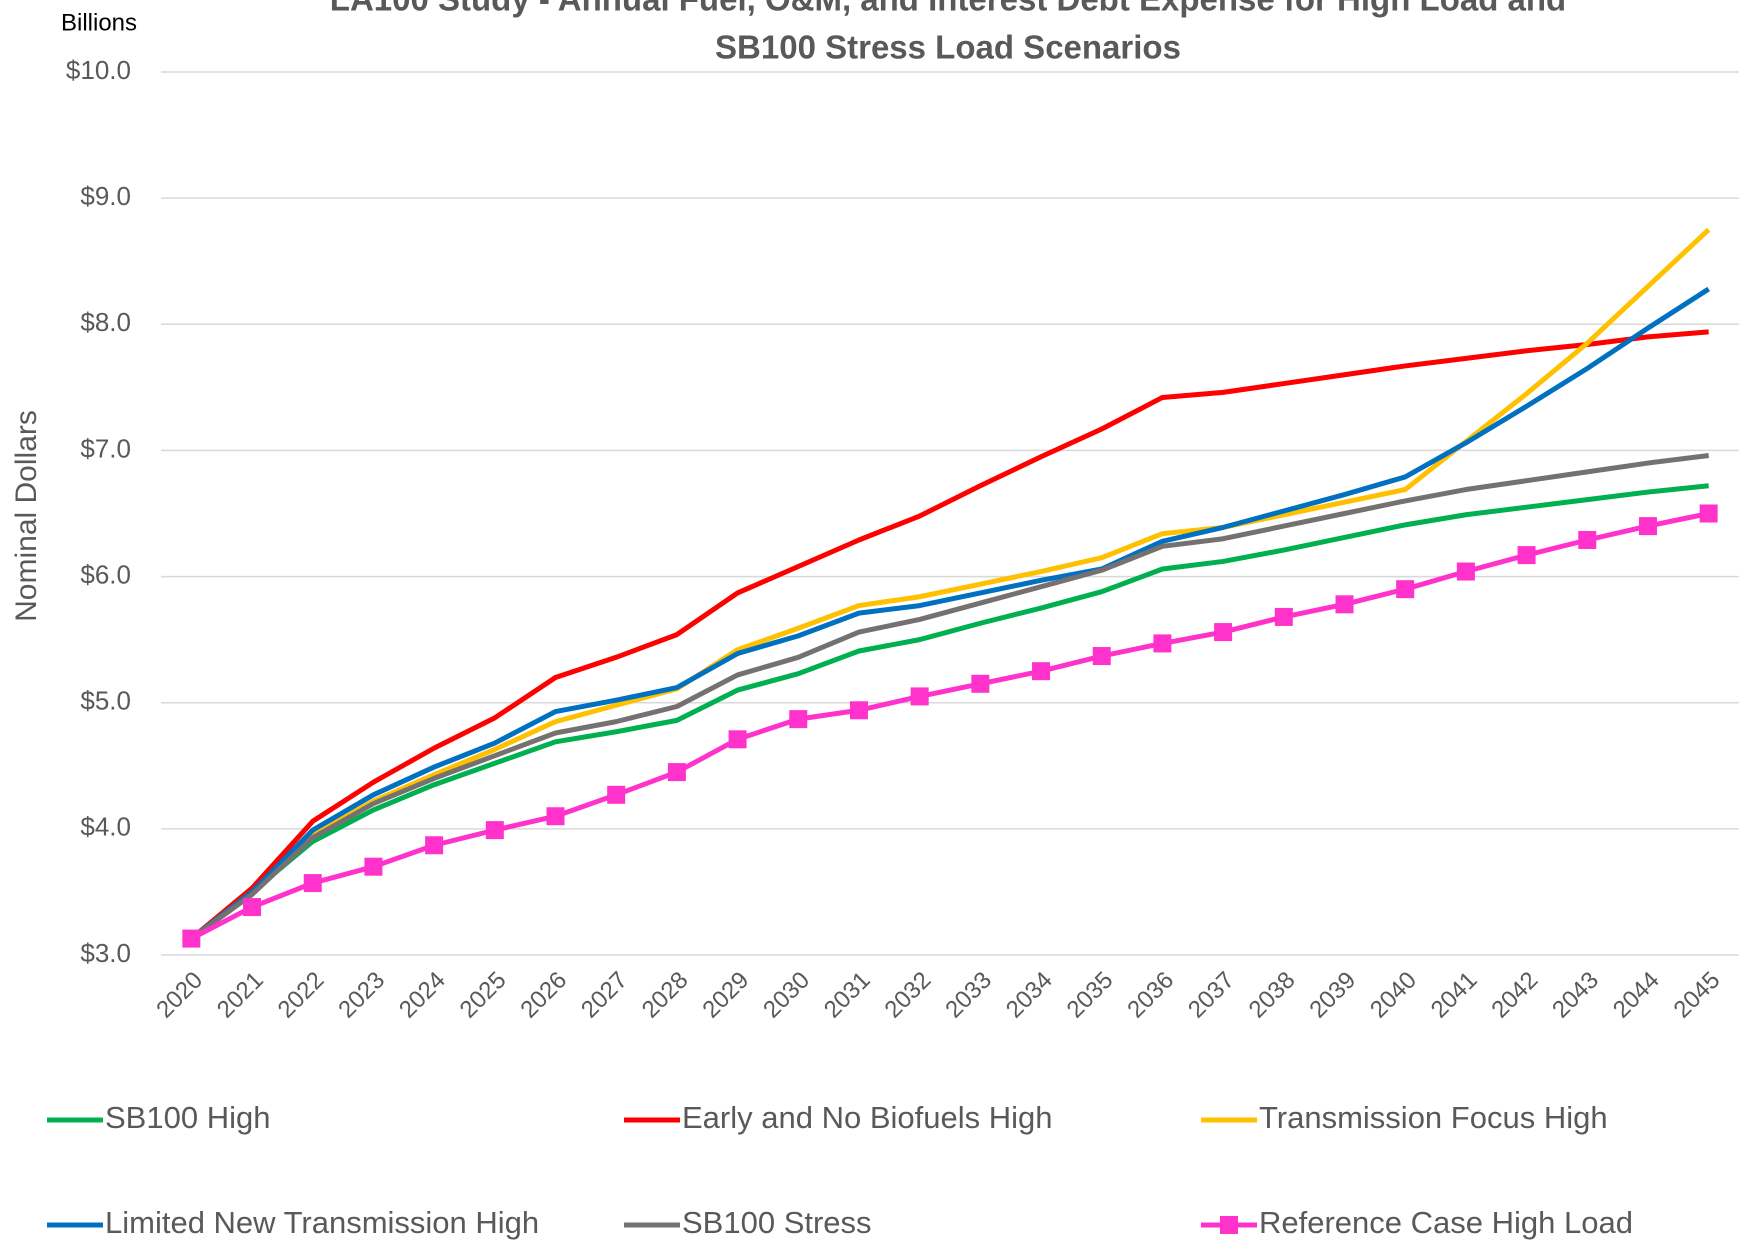  I want to click on legend-label: SB100 Stress, so click(777, 1222).